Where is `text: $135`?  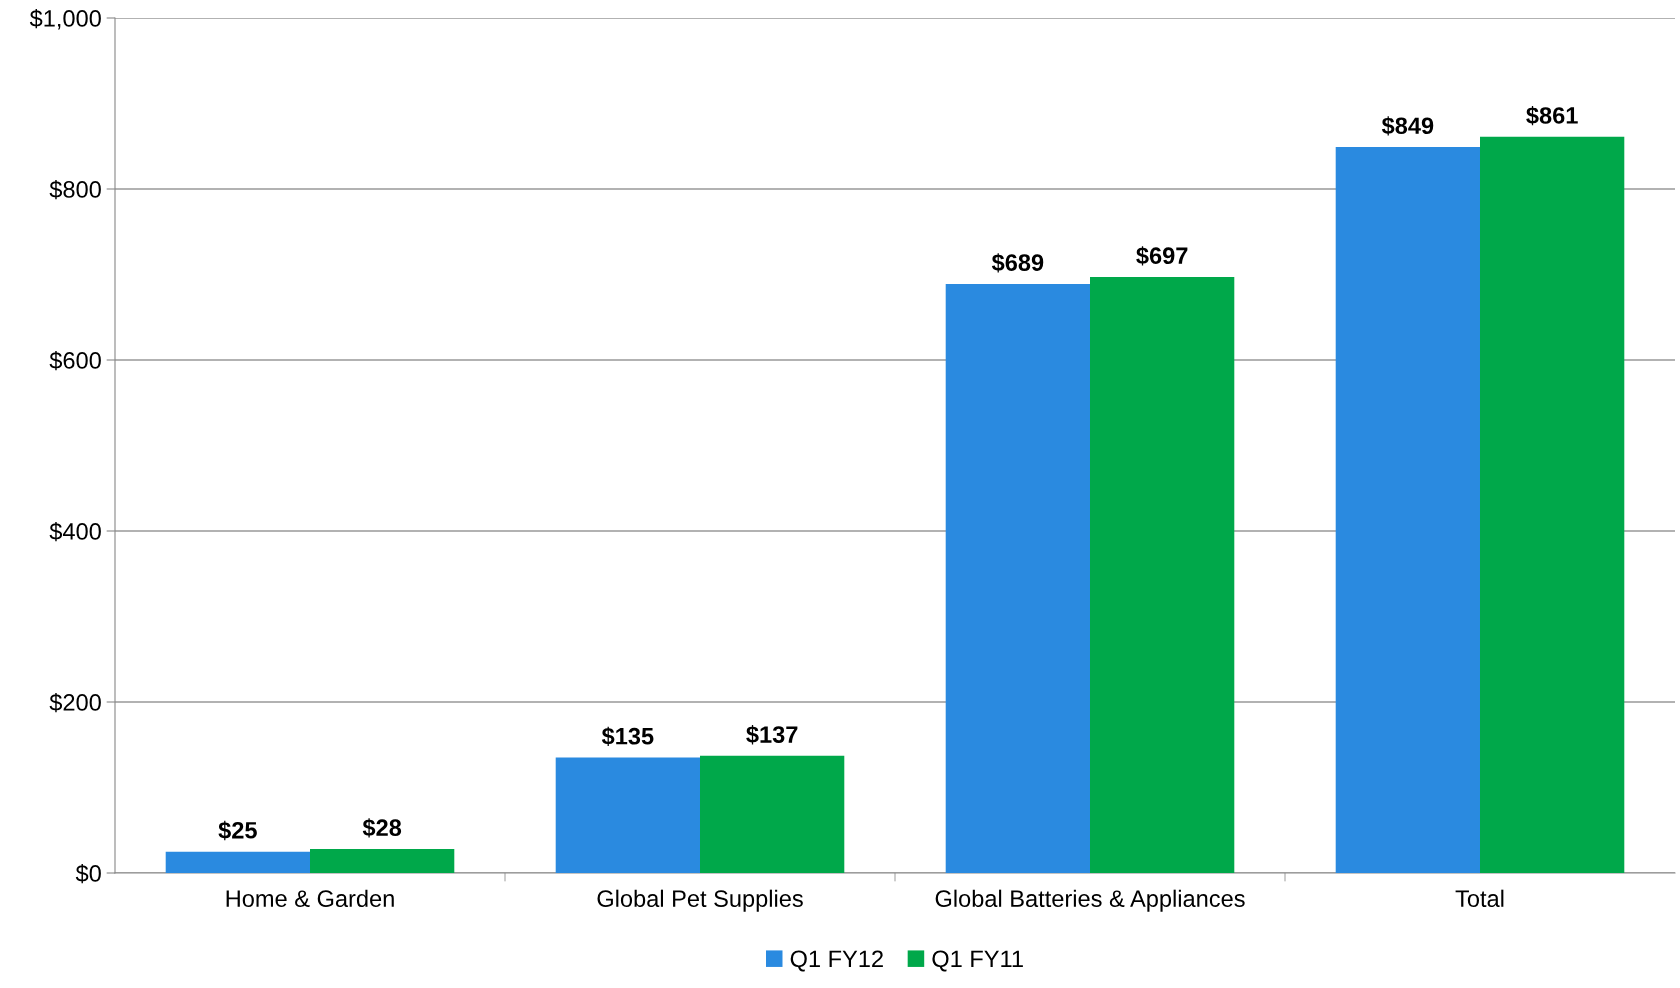 text: $135 is located at coordinates (627, 736).